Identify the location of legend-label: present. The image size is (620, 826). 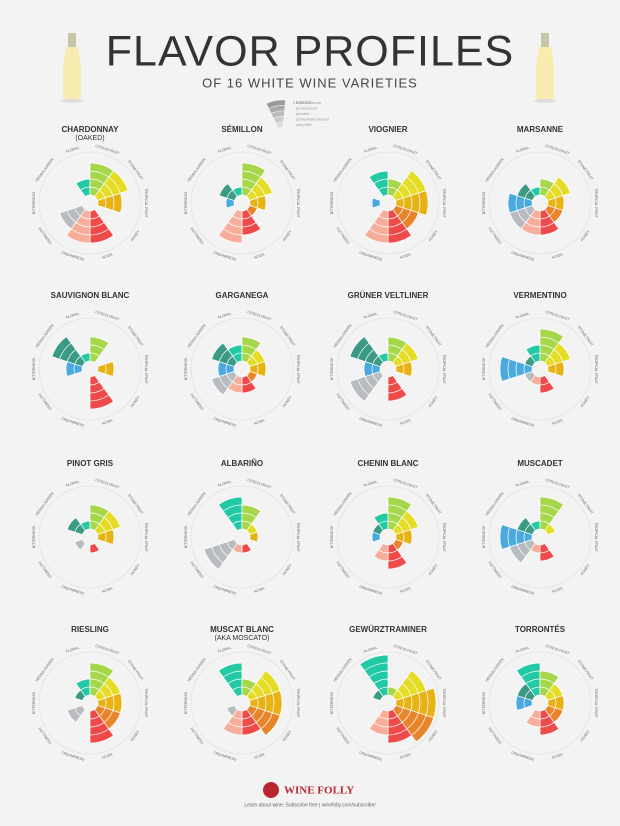
(303, 113).